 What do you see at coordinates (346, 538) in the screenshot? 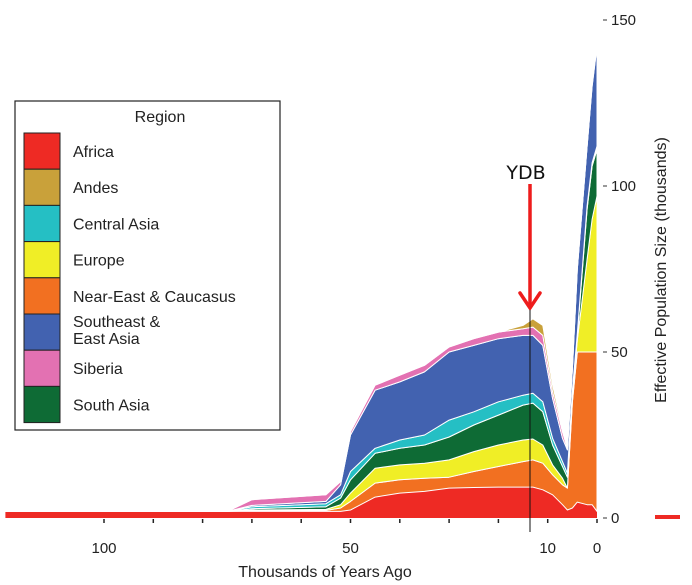
I see `x-axis: 100 50 10 0` at bounding box center [346, 538].